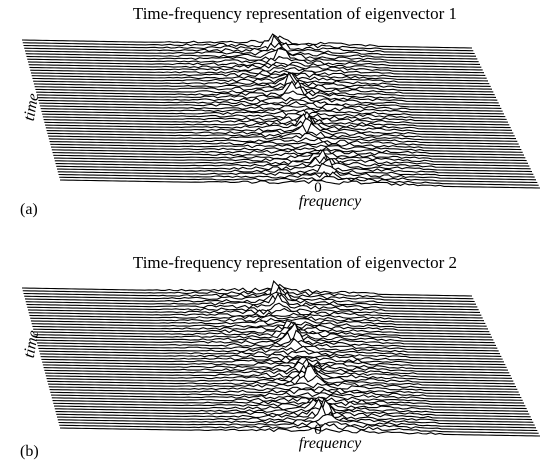  What do you see at coordinates (318, 430) in the screenshot?
I see `x-tick-label: 0` at bounding box center [318, 430].